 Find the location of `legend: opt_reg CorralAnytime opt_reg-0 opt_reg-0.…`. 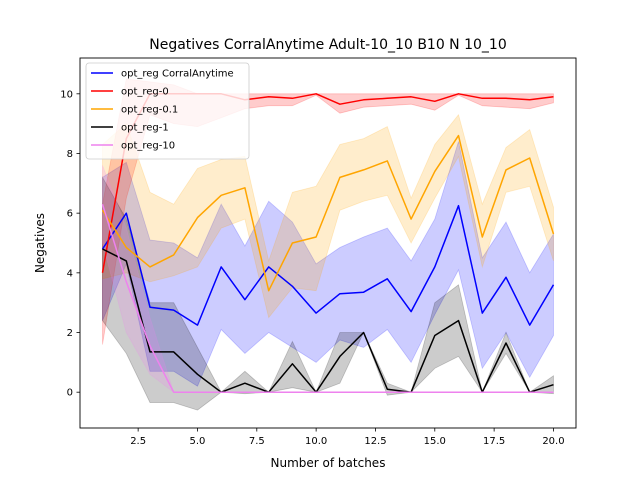

legend: opt_reg CorralAnytime opt_reg-0 opt_reg-0.… is located at coordinates (167, 111).